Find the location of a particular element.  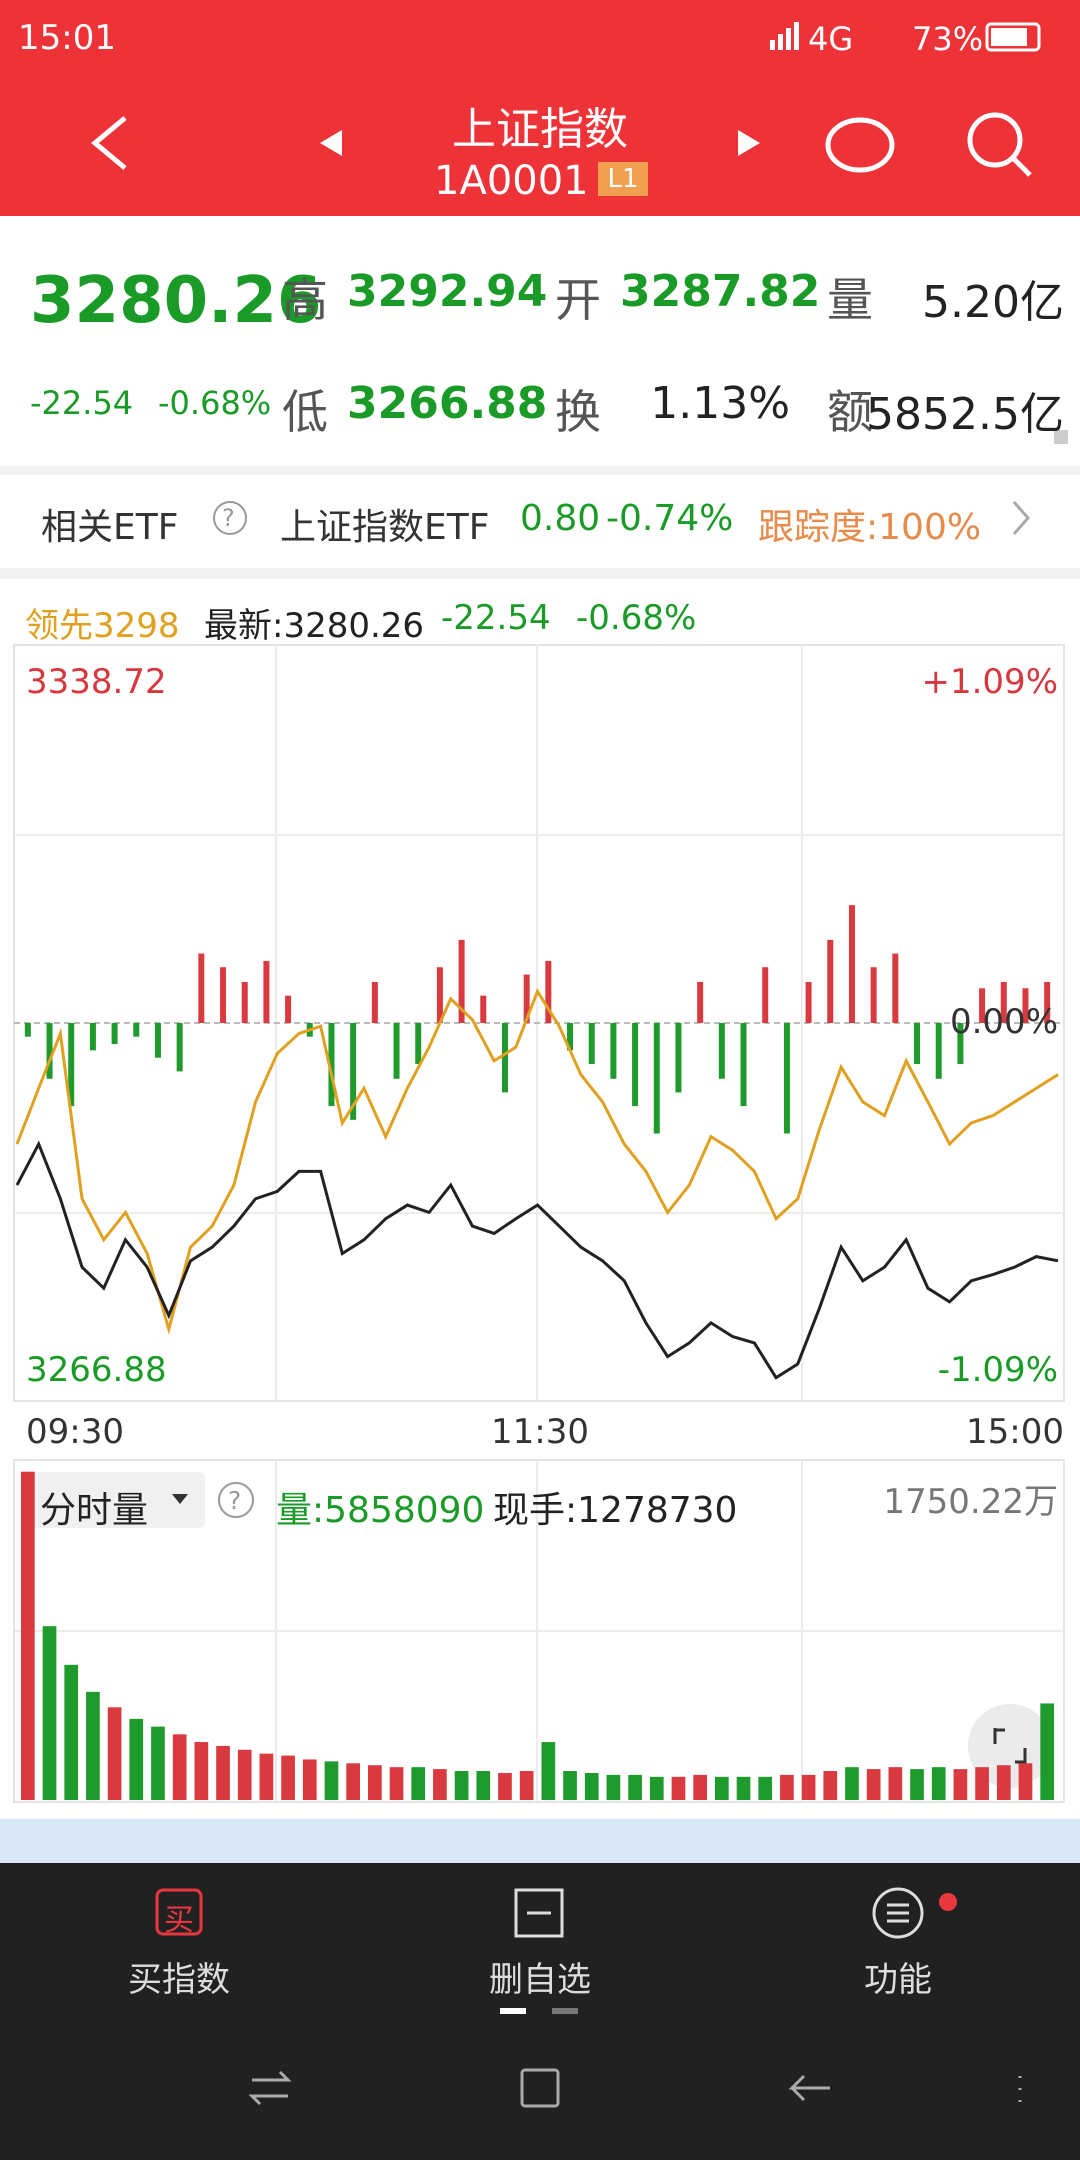

x-tick-label: 15:00 is located at coordinates (1015, 1432).